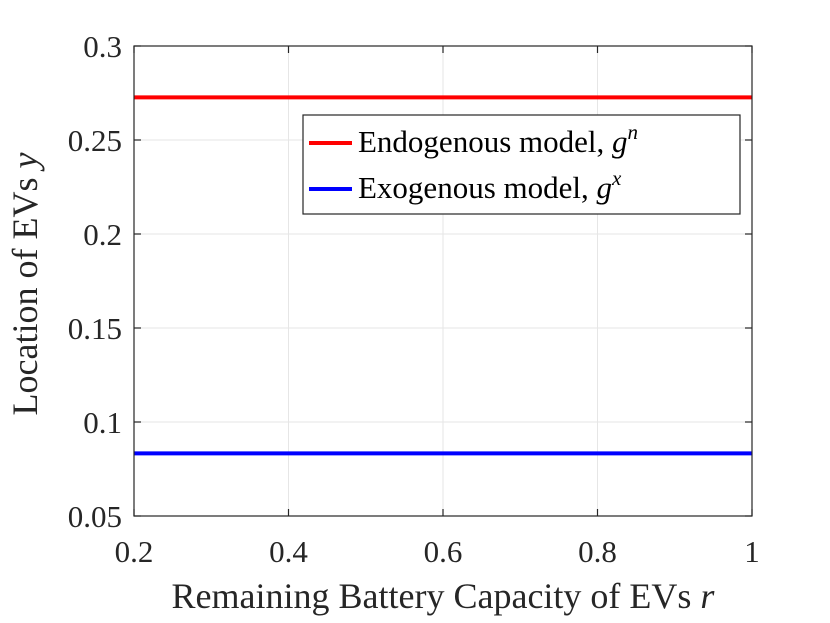  I want to click on legend-label-exogenous-text: Exogenous model,, so click(477, 187).